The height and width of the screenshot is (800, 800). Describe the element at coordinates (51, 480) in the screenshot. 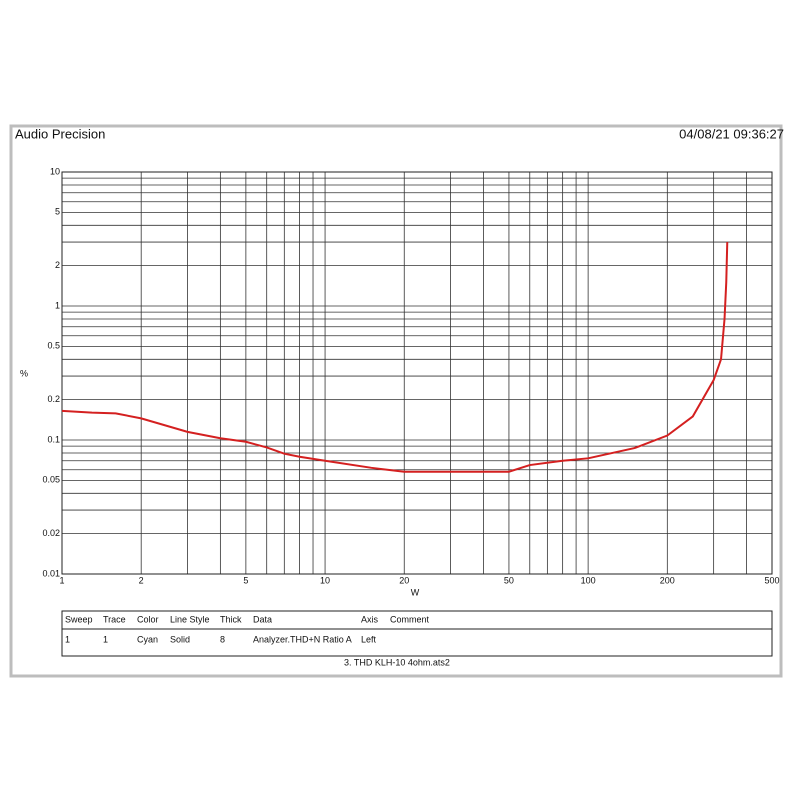

I see `y-tick-label: 0.05` at that location.